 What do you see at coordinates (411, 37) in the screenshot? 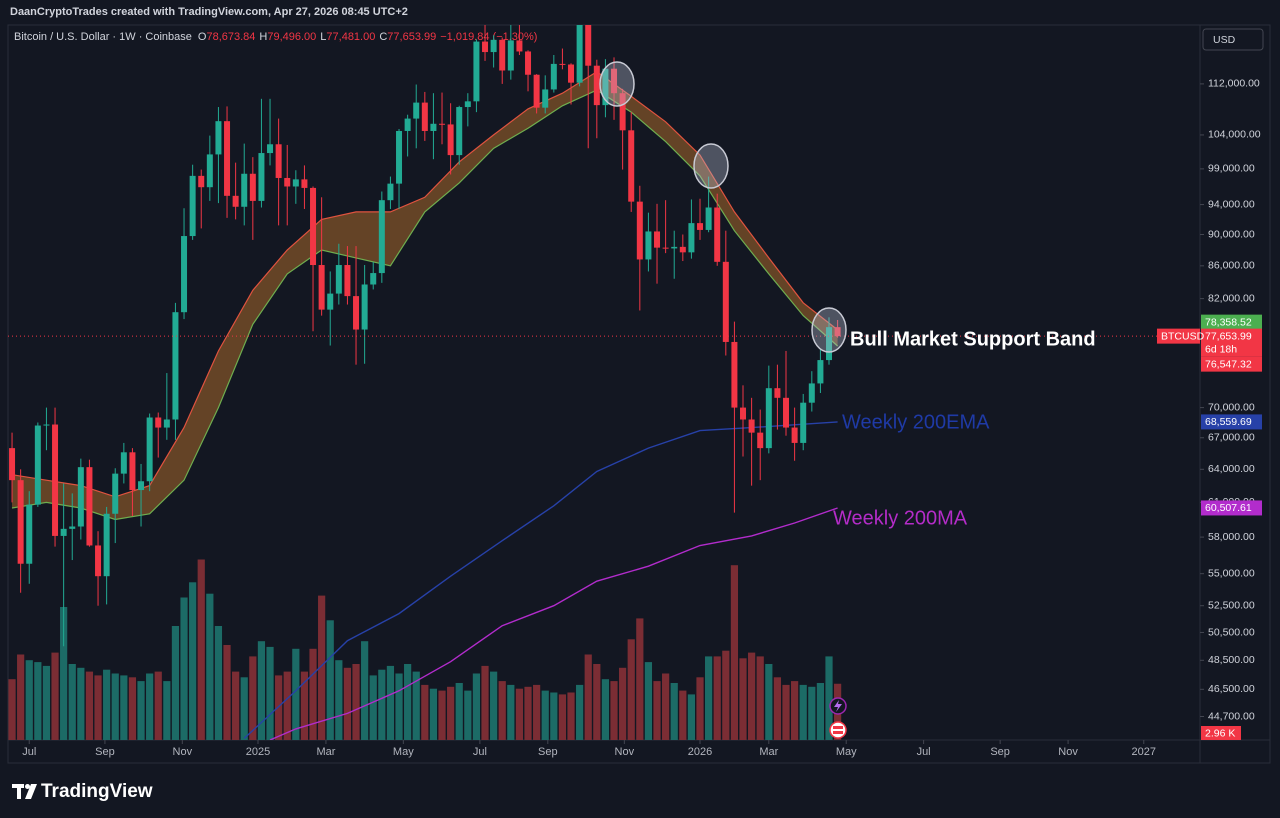
I see `legend-value: 77,653.99` at bounding box center [411, 37].